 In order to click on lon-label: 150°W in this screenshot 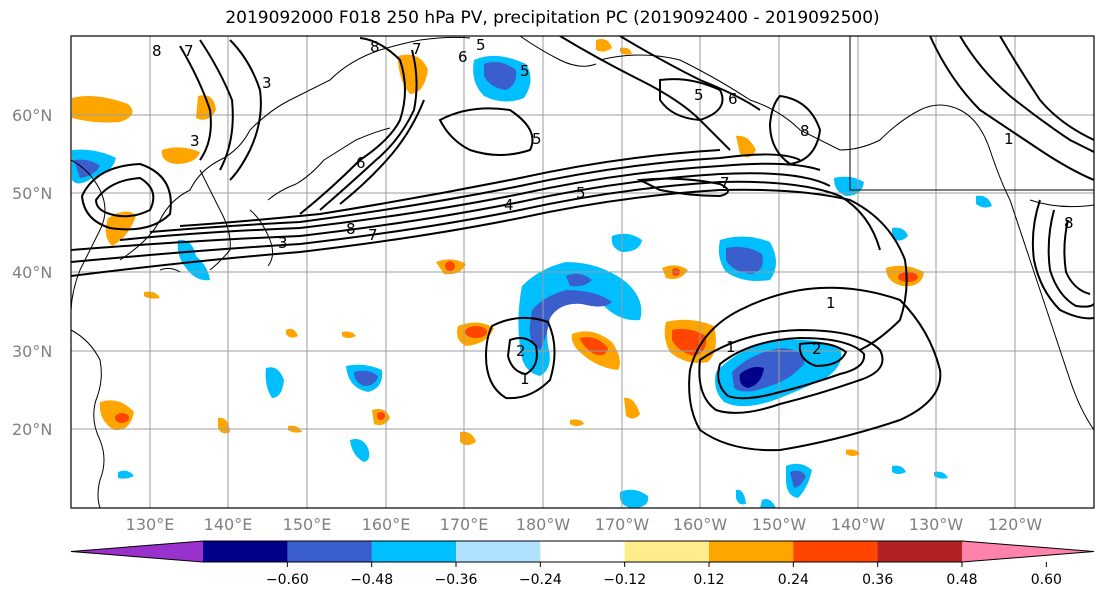, I will do `click(779, 524)`.